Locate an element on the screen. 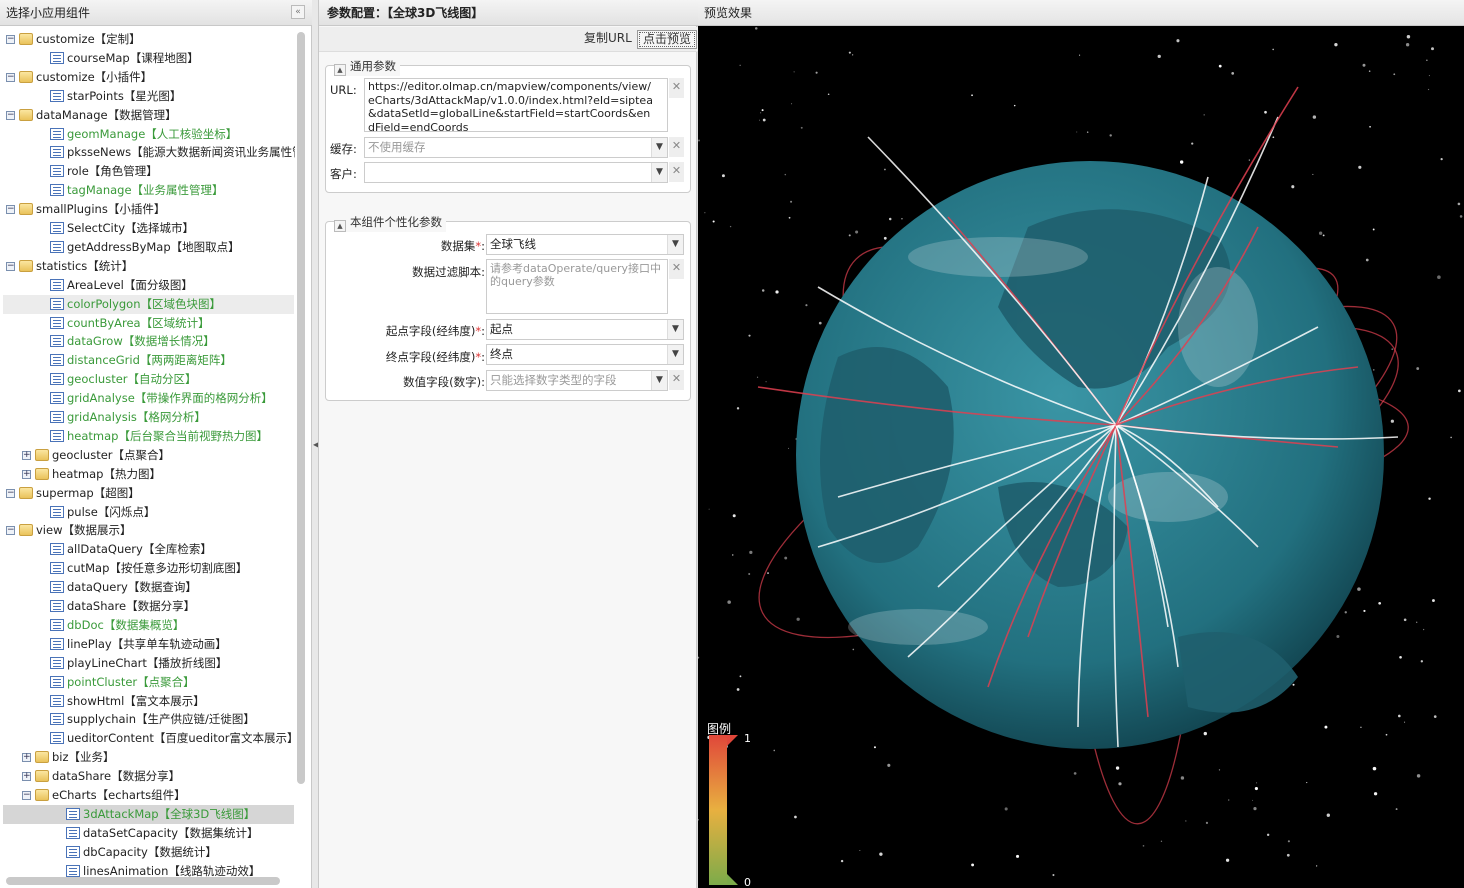 This screenshot has width=1464, height=888. legend-min-handle is located at coordinates (732, 879).